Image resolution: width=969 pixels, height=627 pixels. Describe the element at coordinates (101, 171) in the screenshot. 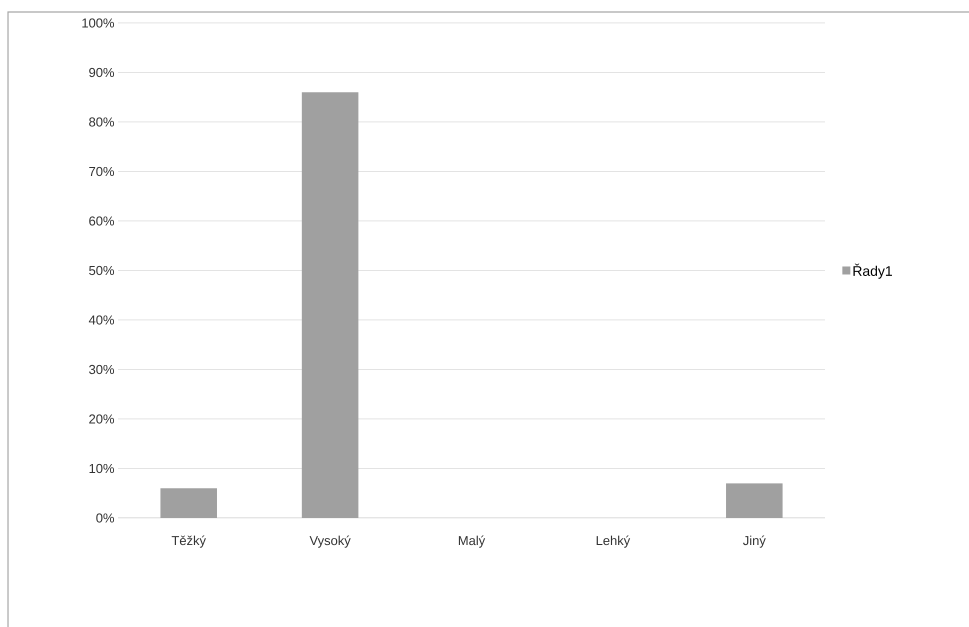

I see `y-tick-label: 70%` at that location.